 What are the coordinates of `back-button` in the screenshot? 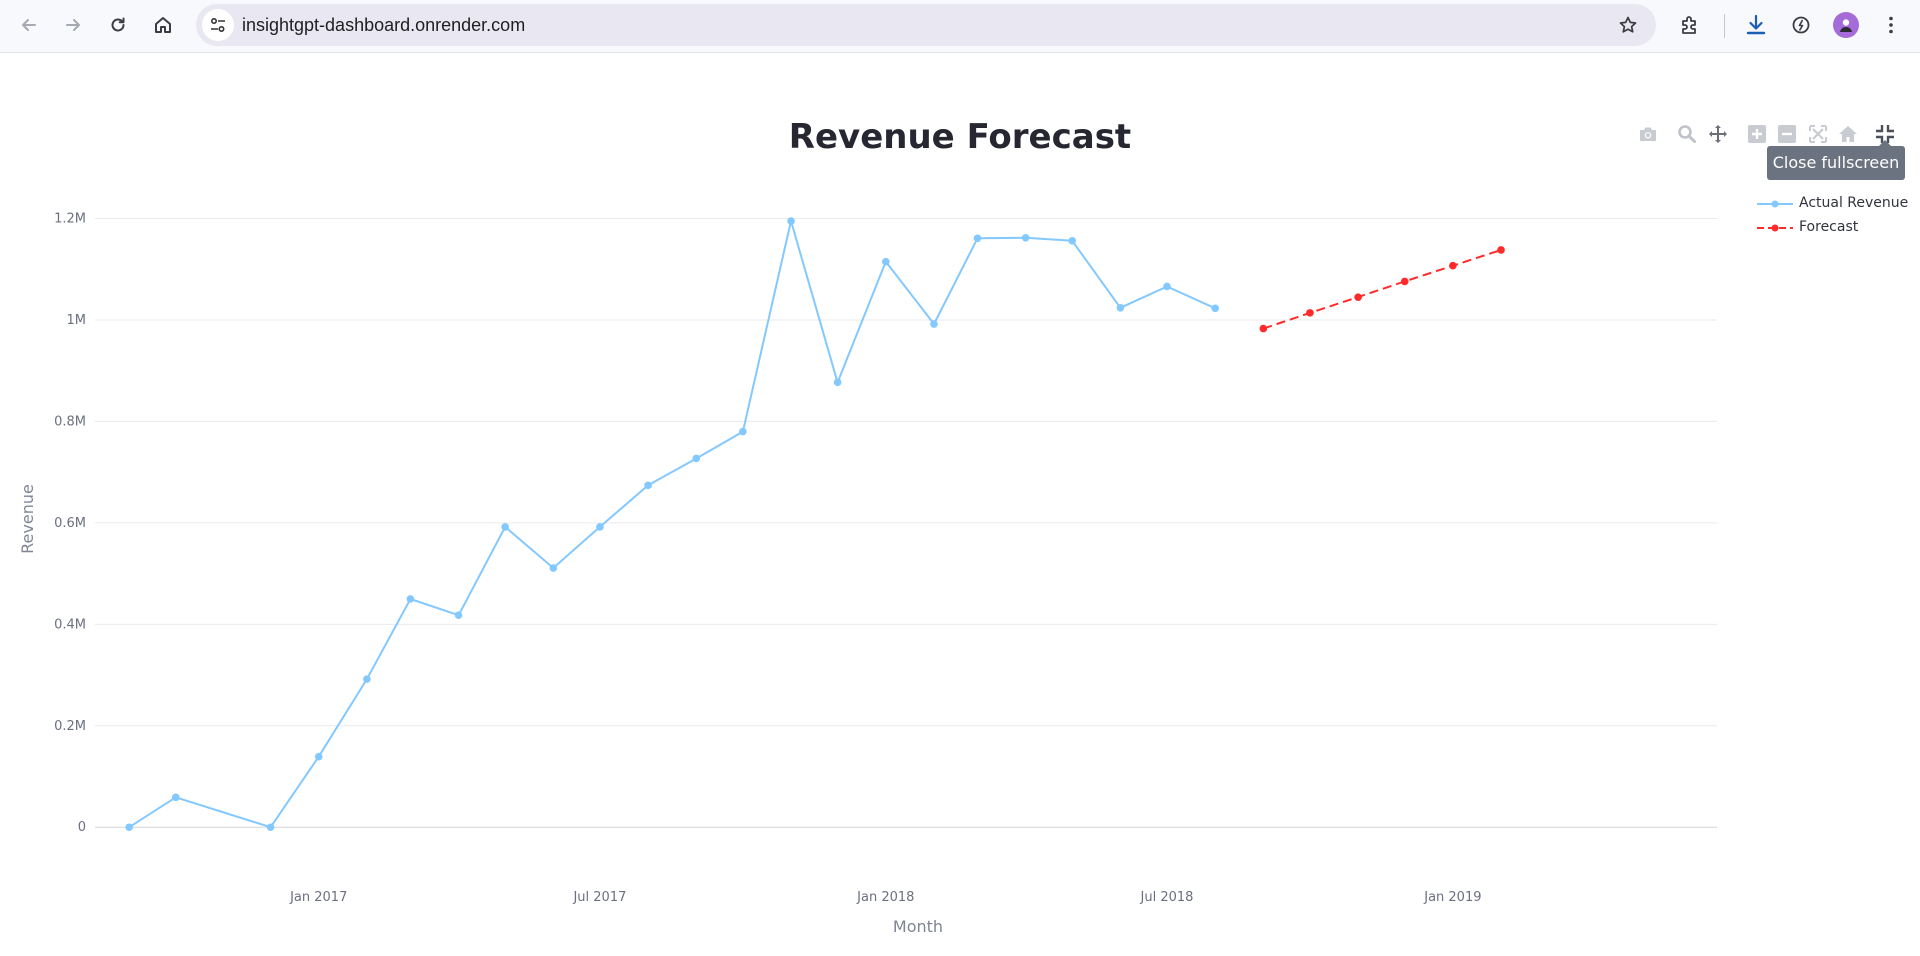 It's located at (29, 25).